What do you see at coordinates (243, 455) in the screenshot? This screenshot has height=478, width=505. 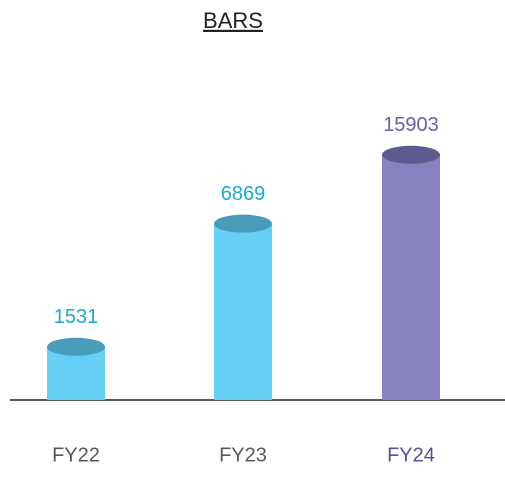 I see `x-tick-label: FY23` at bounding box center [243, 455].